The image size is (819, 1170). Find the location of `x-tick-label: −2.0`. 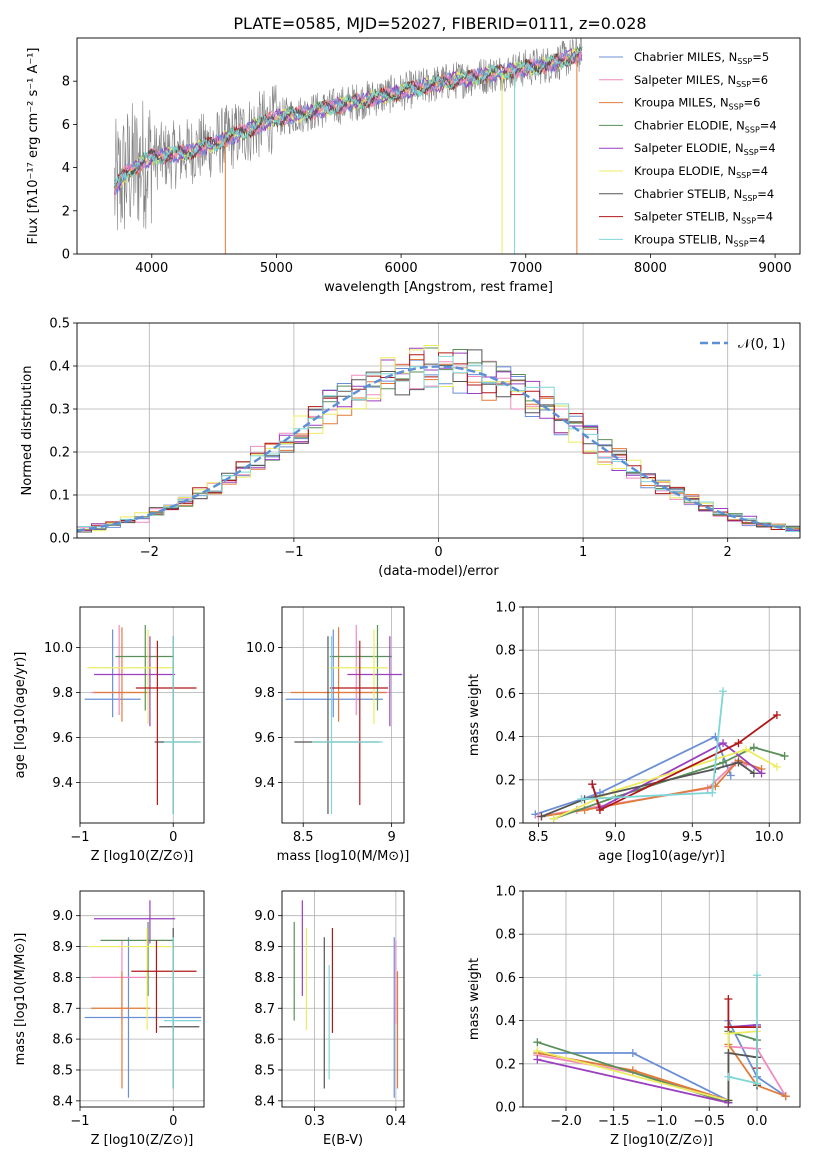

x-tick-label: −2.0 is located at coordinates (566, 1121).